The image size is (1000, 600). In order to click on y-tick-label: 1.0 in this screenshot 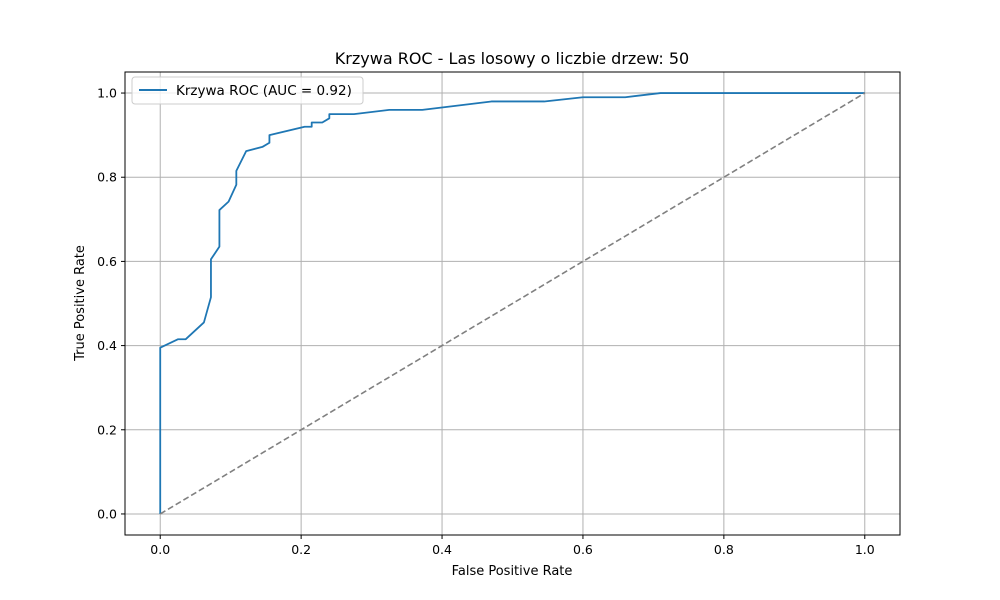, I will do `click(107, 93)`.